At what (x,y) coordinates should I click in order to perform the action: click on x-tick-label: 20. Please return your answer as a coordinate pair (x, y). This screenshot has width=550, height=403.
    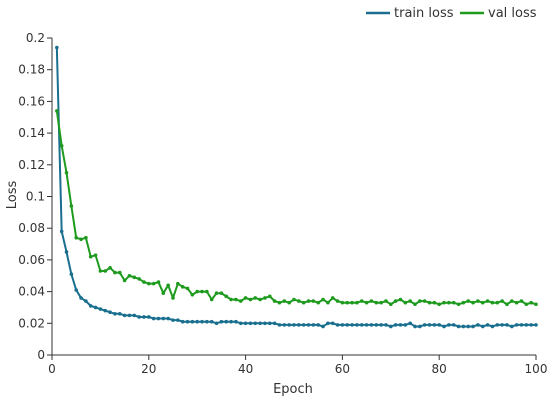
    Looking at the image, I should click on (148, 369).